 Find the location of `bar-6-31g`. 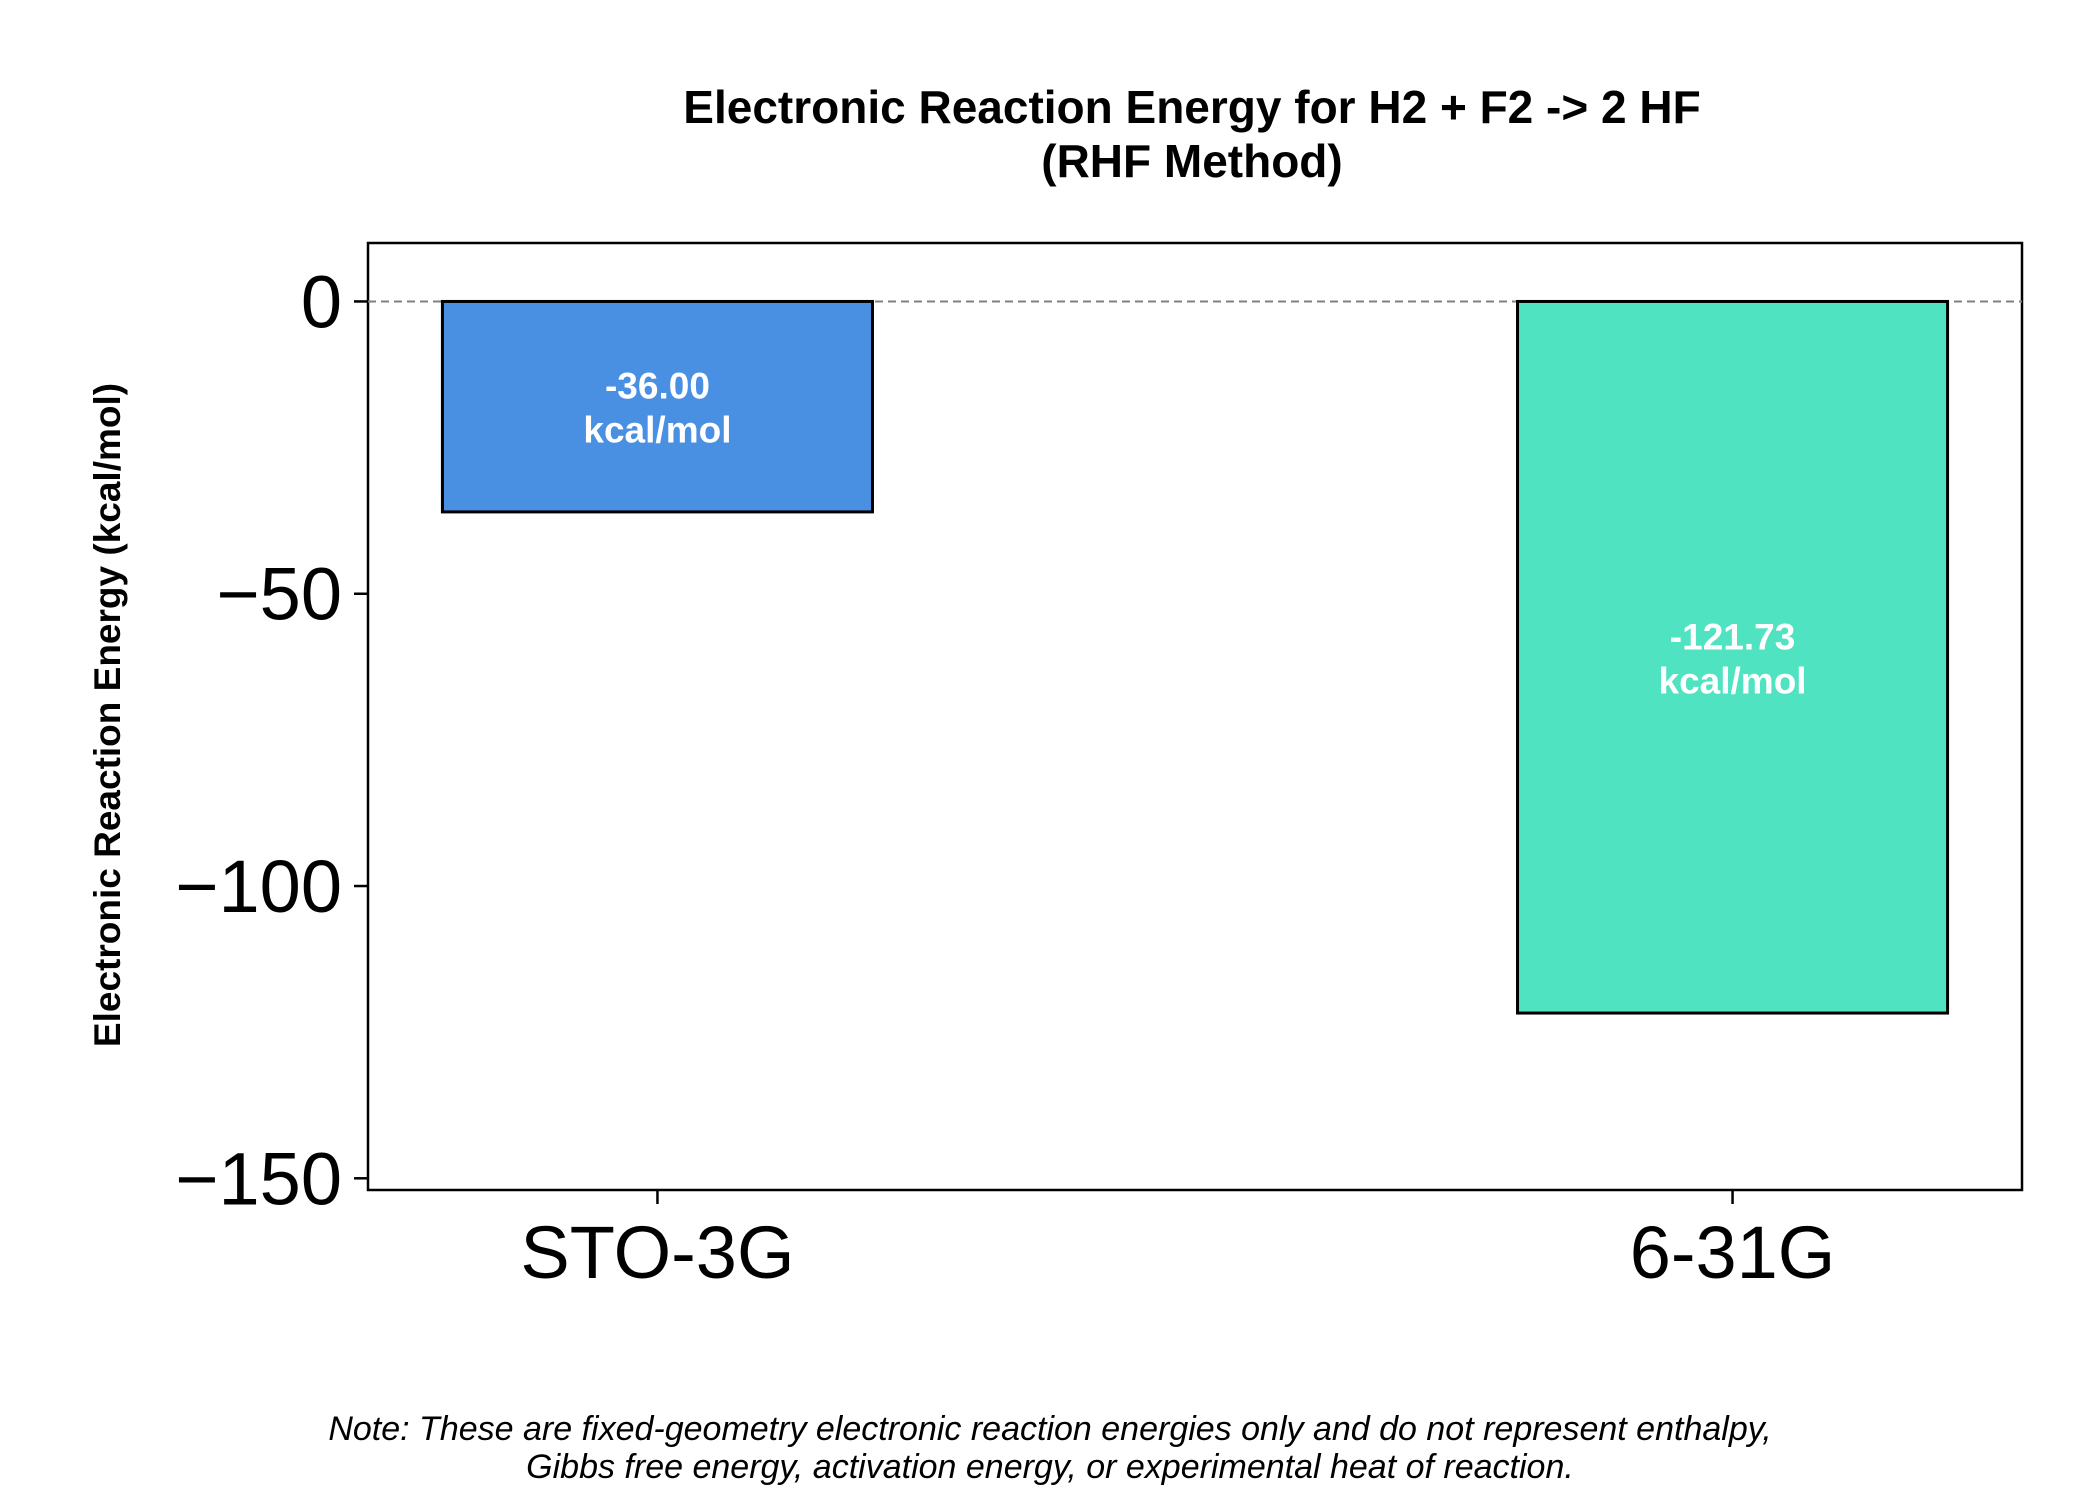

bar-6-31g is located at coordinates (1733, 657).